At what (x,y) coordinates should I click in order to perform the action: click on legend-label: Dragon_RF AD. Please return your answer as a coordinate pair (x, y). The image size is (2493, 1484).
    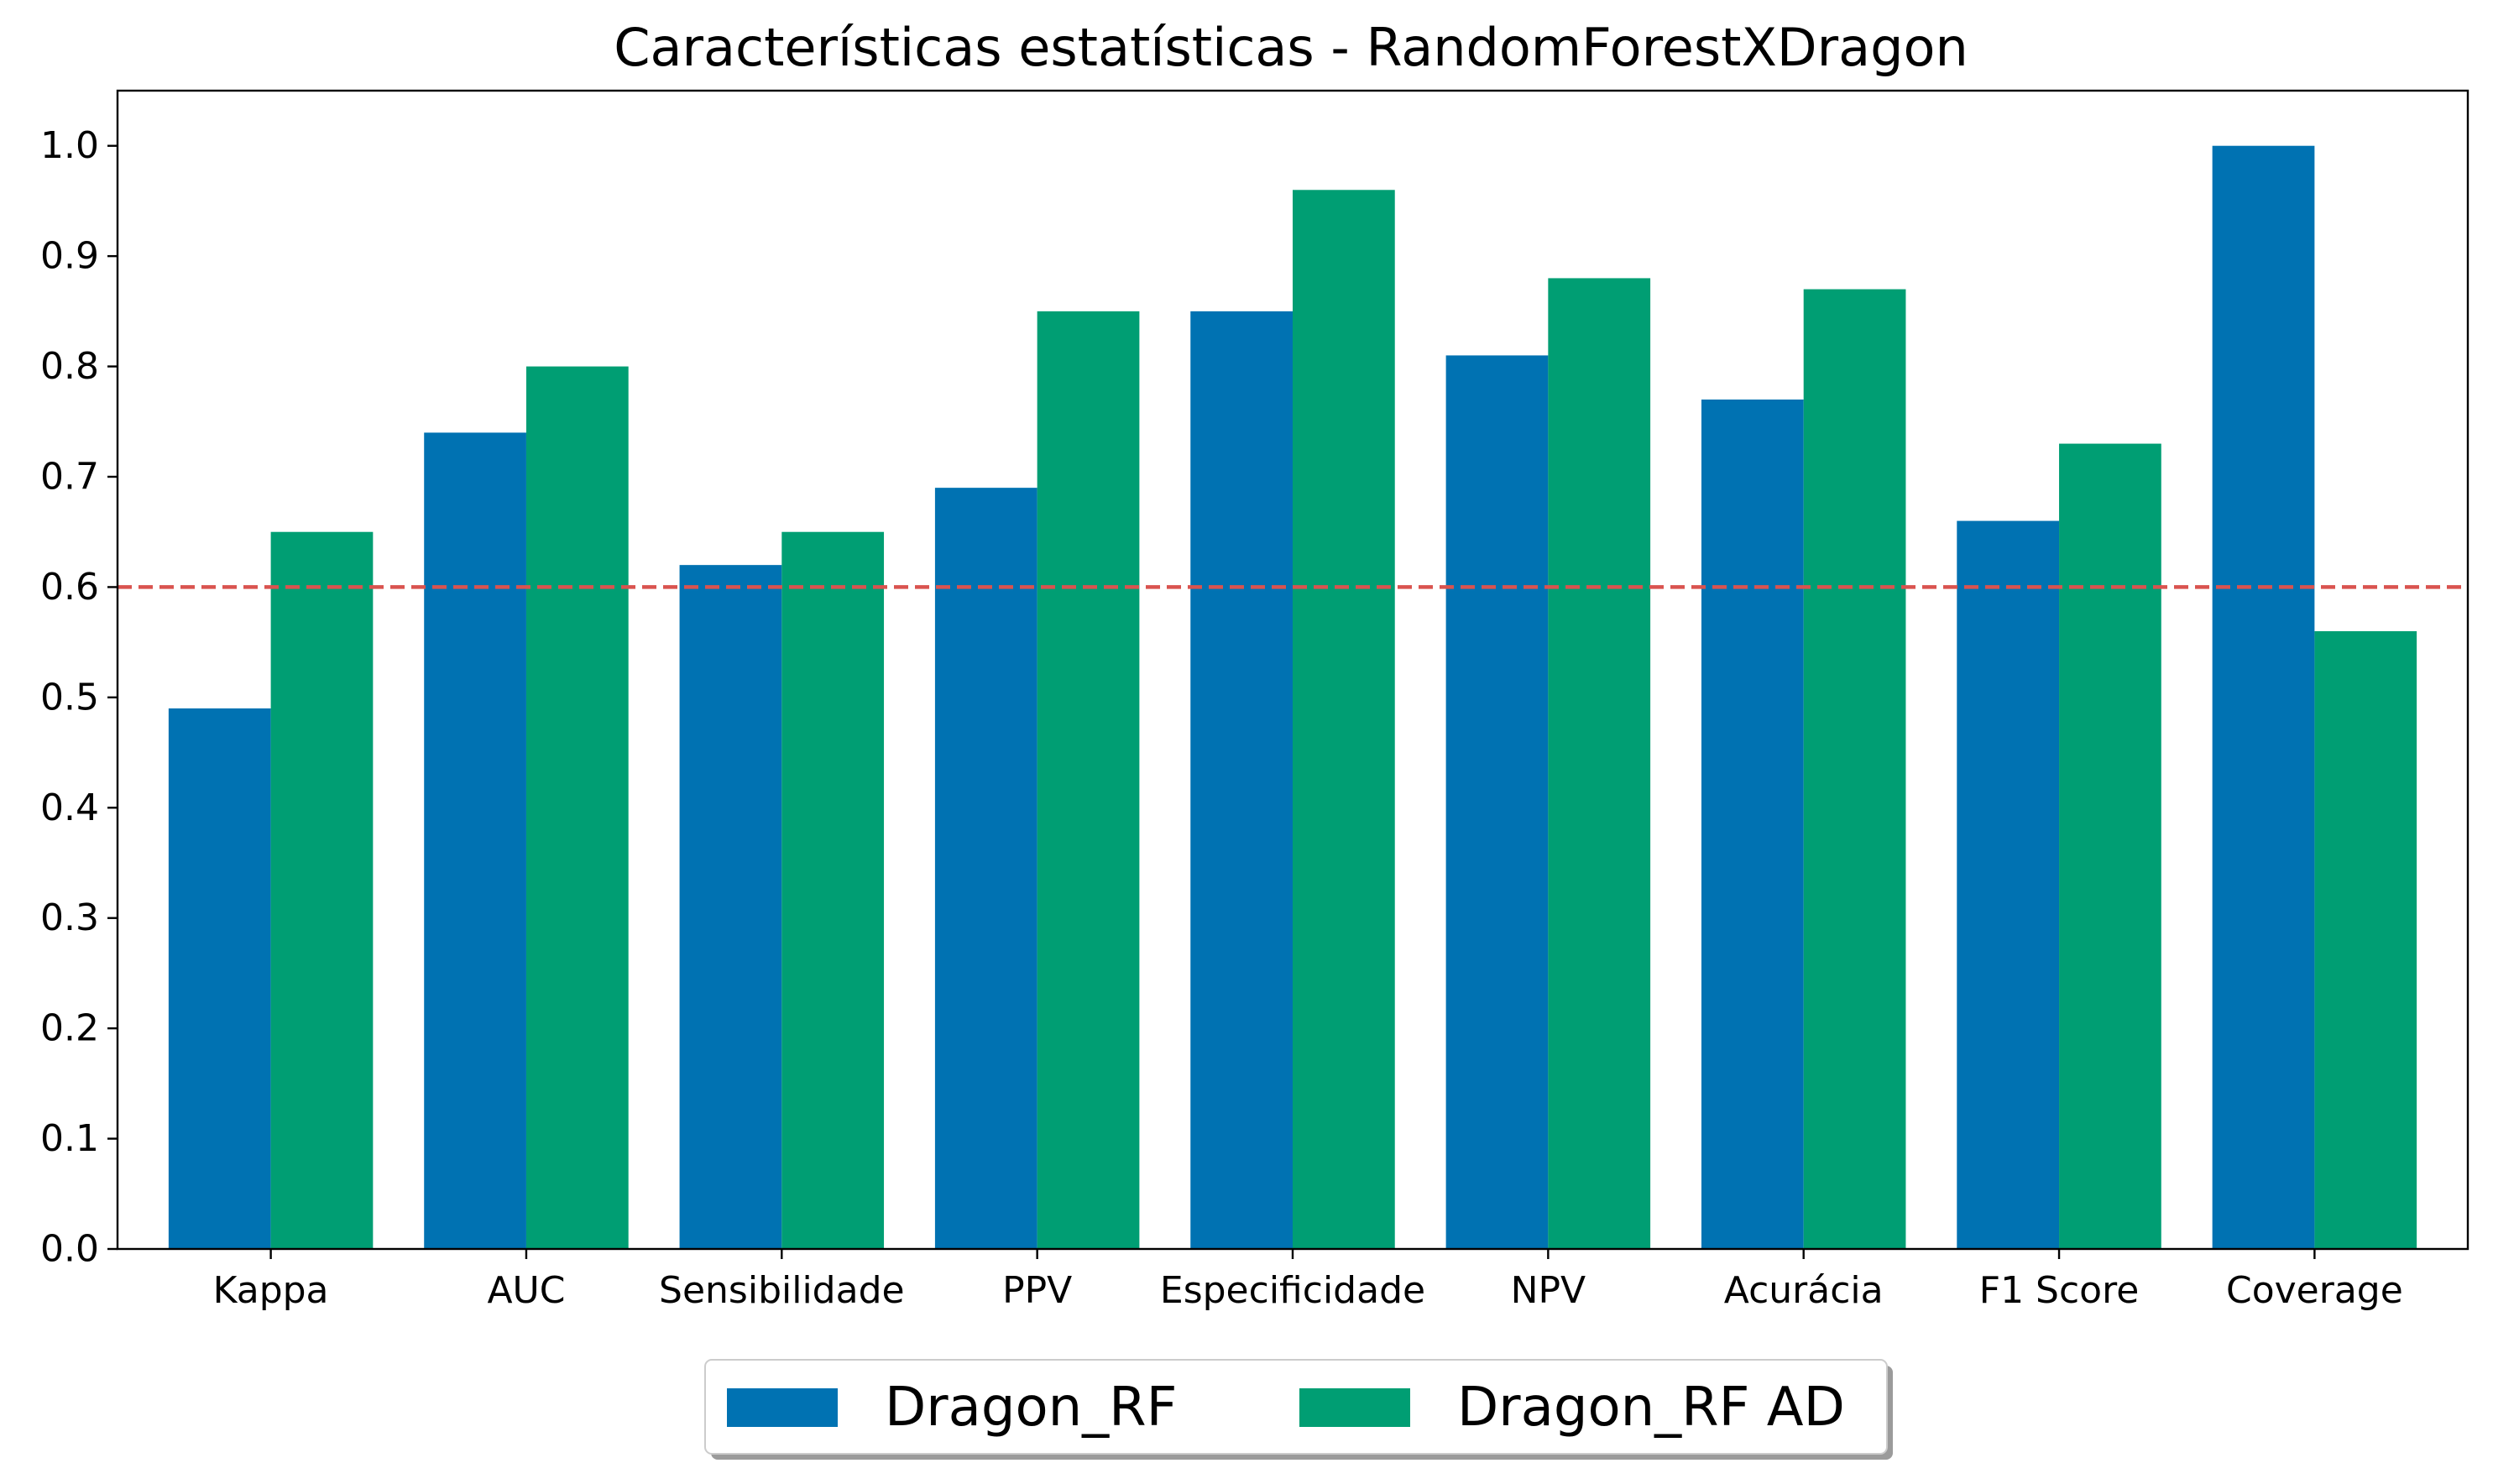
    Looking at the image, I should click on (1651, 1408).